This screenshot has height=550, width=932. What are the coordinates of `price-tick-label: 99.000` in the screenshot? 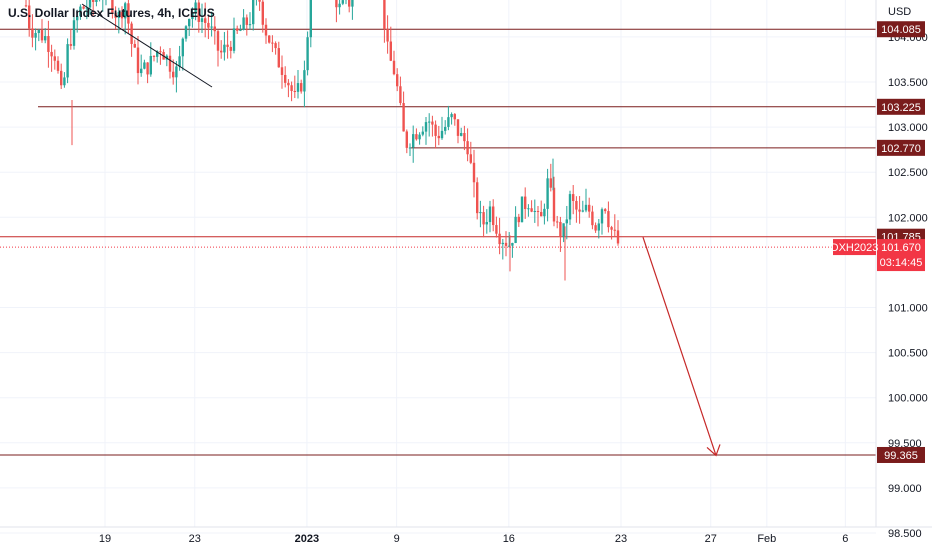 It's located at (905, 489).